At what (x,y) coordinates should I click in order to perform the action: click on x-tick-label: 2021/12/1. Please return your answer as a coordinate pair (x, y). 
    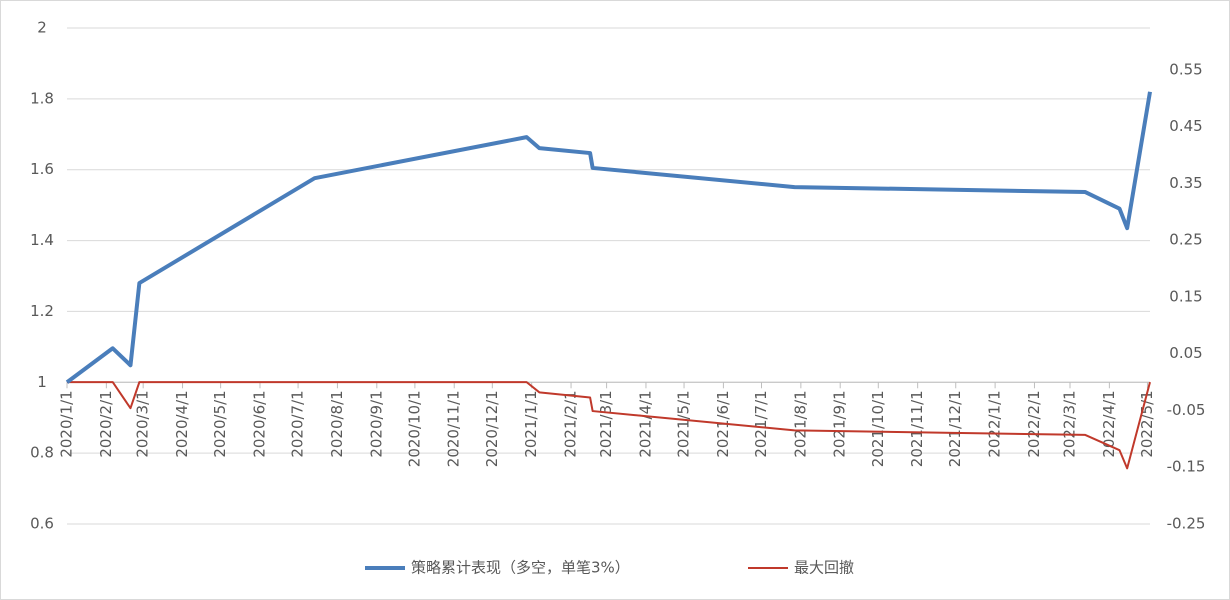
    Looking at the image, I should click on (955, 428).